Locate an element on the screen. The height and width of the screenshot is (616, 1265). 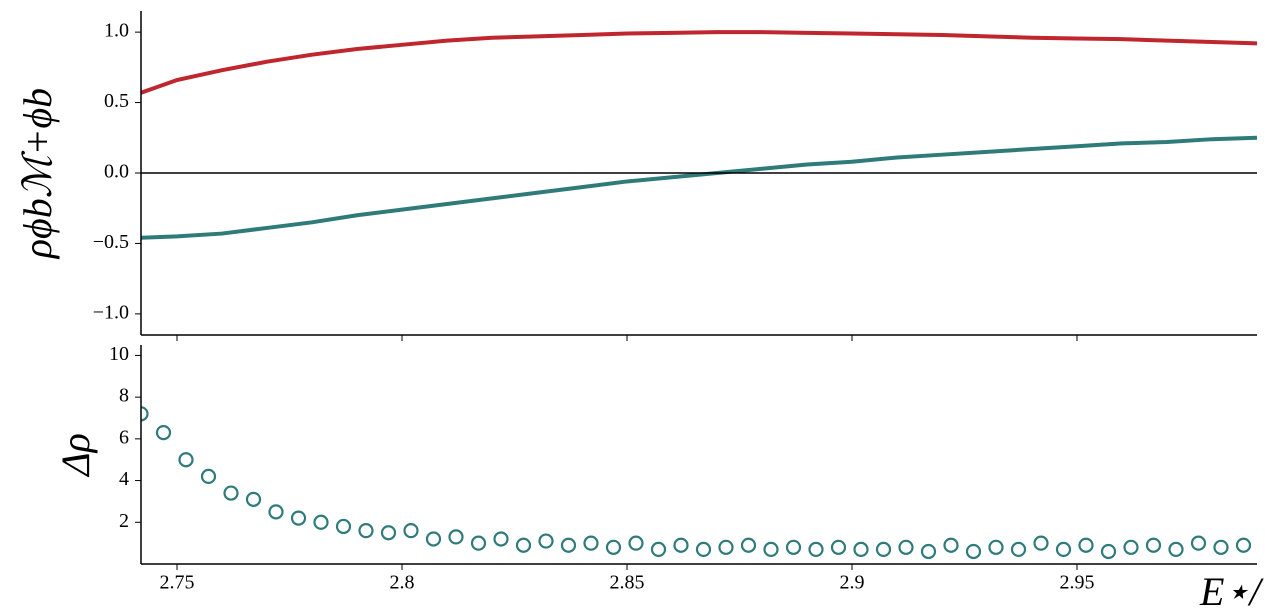
y-tick-label: 1.0 is located at coordinates (116, 31).